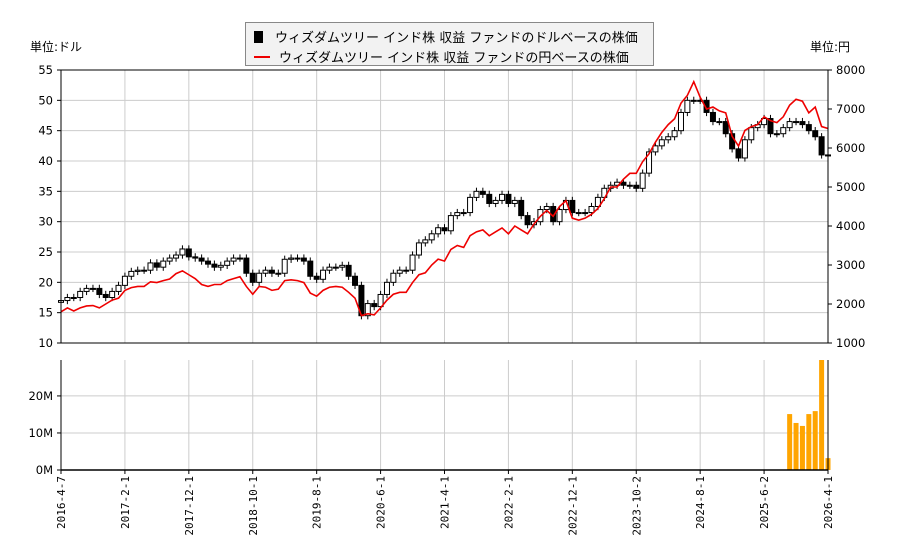  What do you see at coordinates (262, 56) in the screenshot?
I see `legend-line-marker` at bounding box center [262, 56].